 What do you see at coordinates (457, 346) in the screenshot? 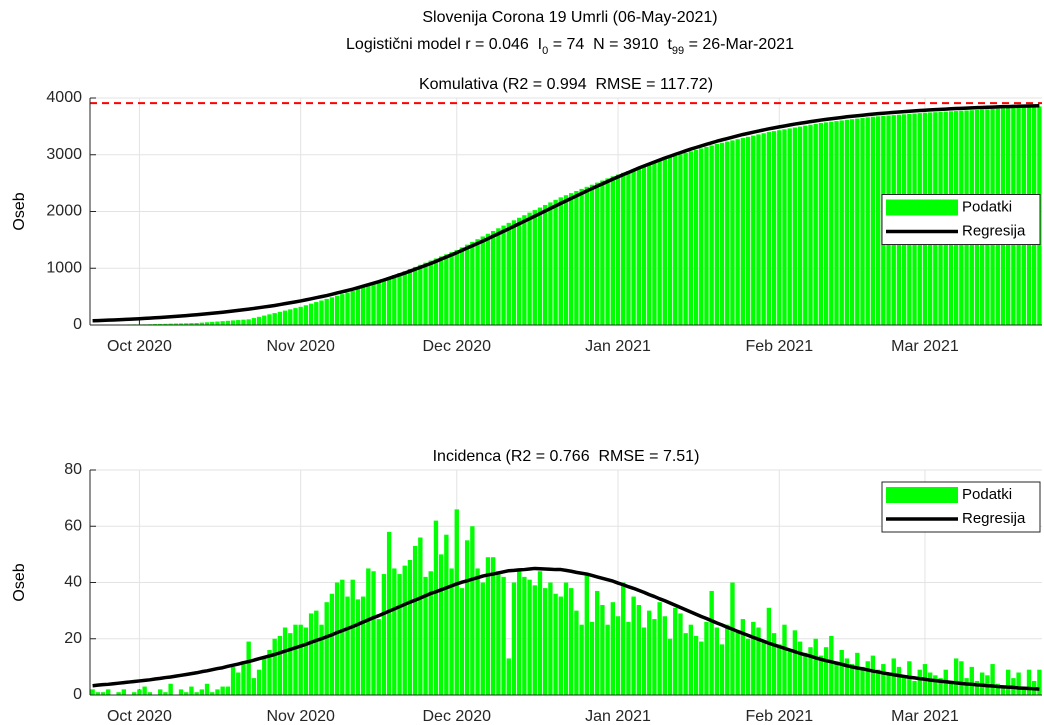
I see `x-tick-label: Dec 2020` at bounding box center [457, 346].